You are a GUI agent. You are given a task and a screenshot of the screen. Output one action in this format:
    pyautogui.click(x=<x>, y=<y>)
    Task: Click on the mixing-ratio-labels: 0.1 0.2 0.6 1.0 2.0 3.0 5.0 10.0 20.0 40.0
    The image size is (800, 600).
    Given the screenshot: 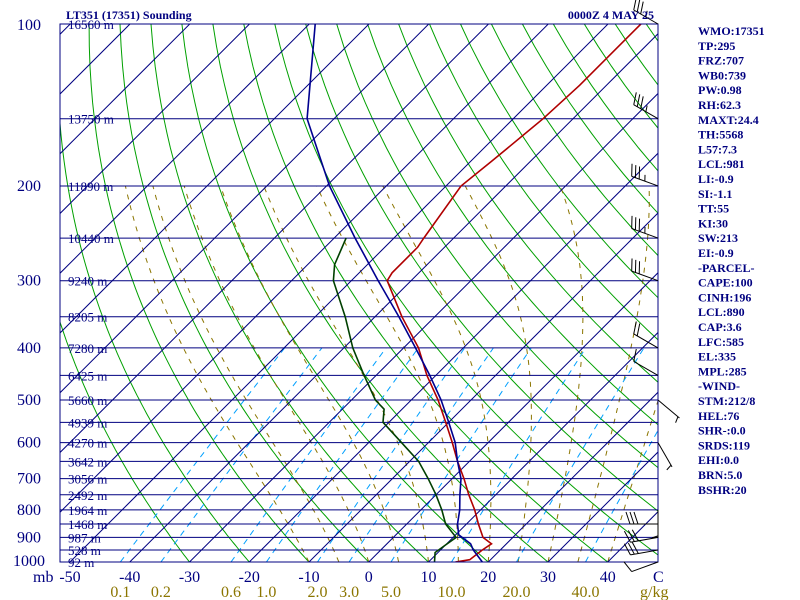 What is the action you would take?
    pyautogui.click(x=354, y=592)
    